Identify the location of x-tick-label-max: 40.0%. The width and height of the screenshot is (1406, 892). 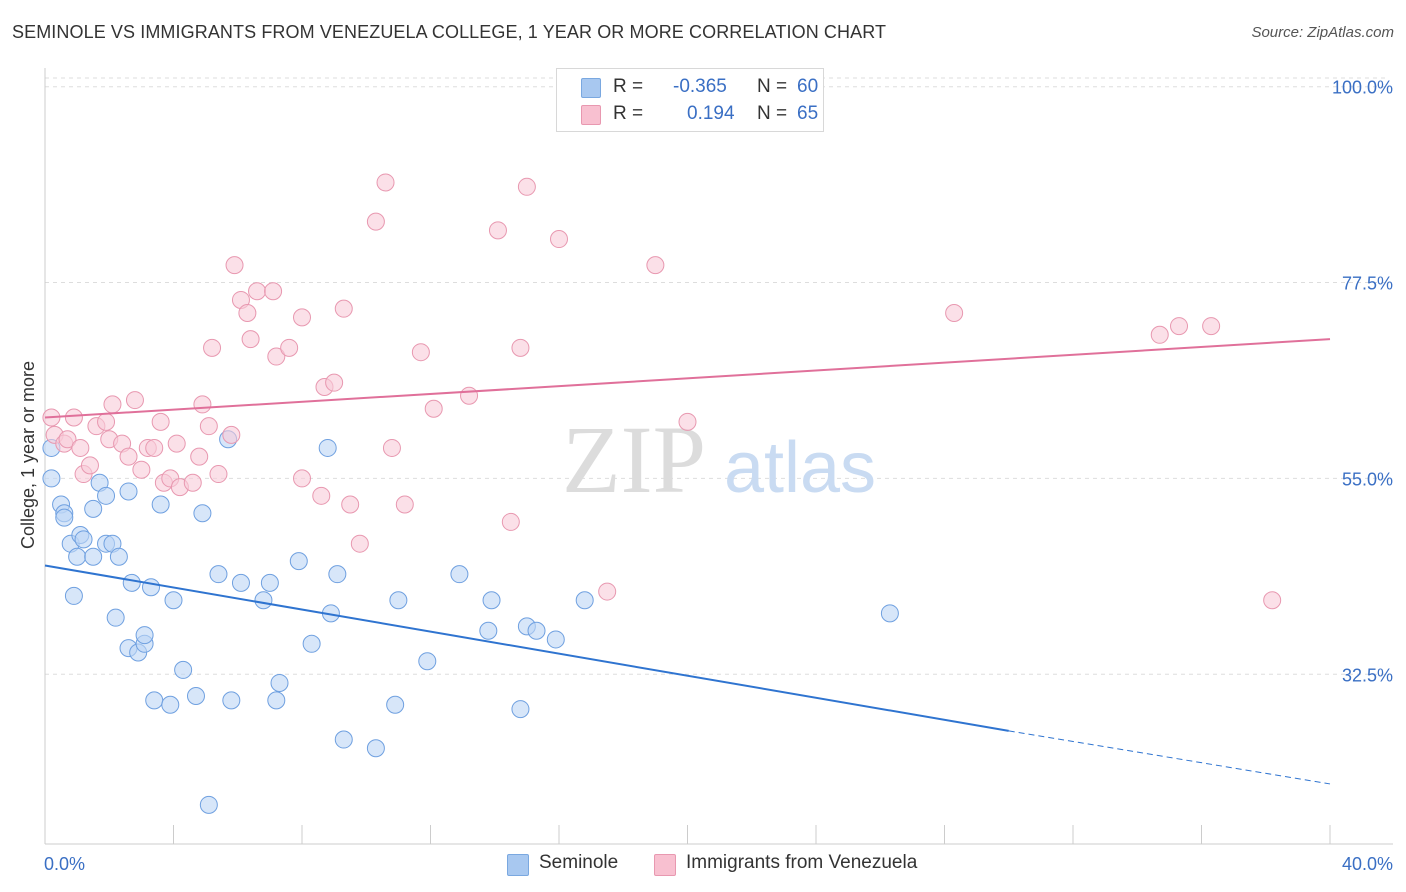
(1367, 864).